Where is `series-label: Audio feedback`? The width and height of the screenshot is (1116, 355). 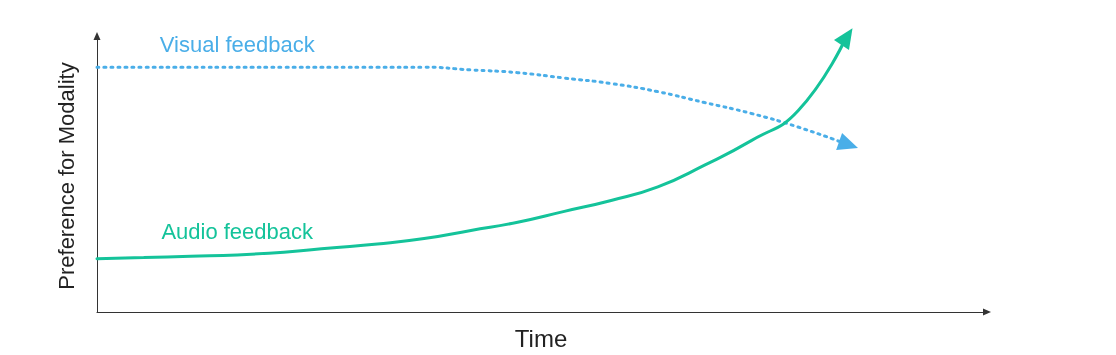
series-label: Audio feedback is located at coordinates (238, 232).